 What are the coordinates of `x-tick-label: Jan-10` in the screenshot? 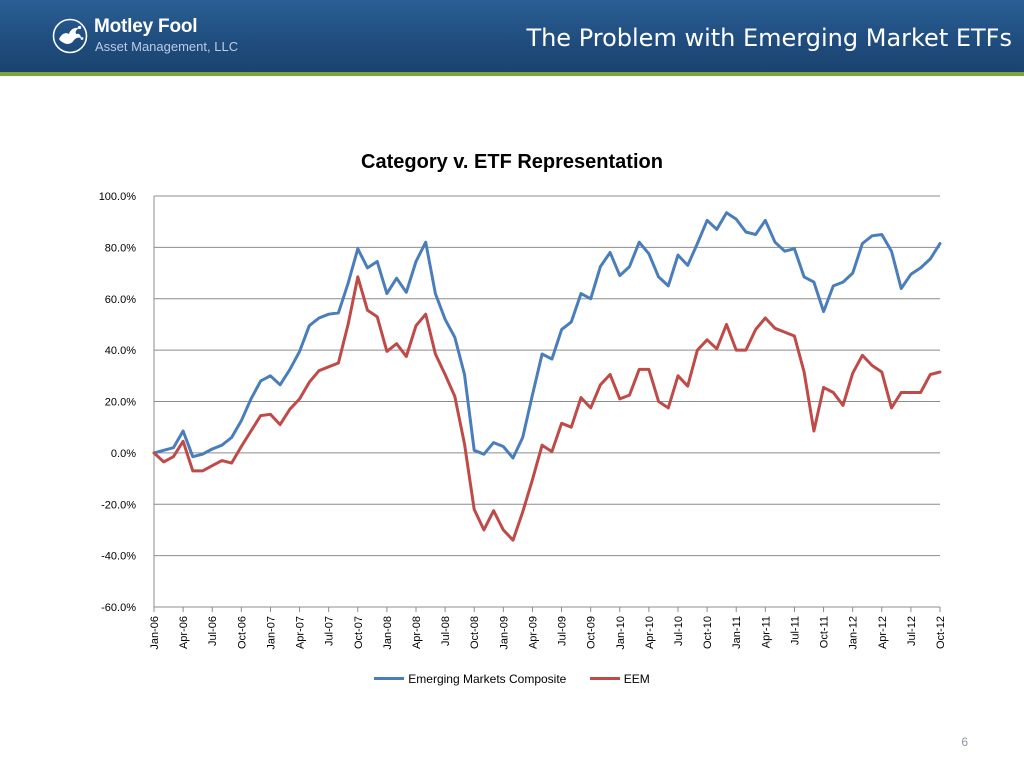 It's located at (621, 633).